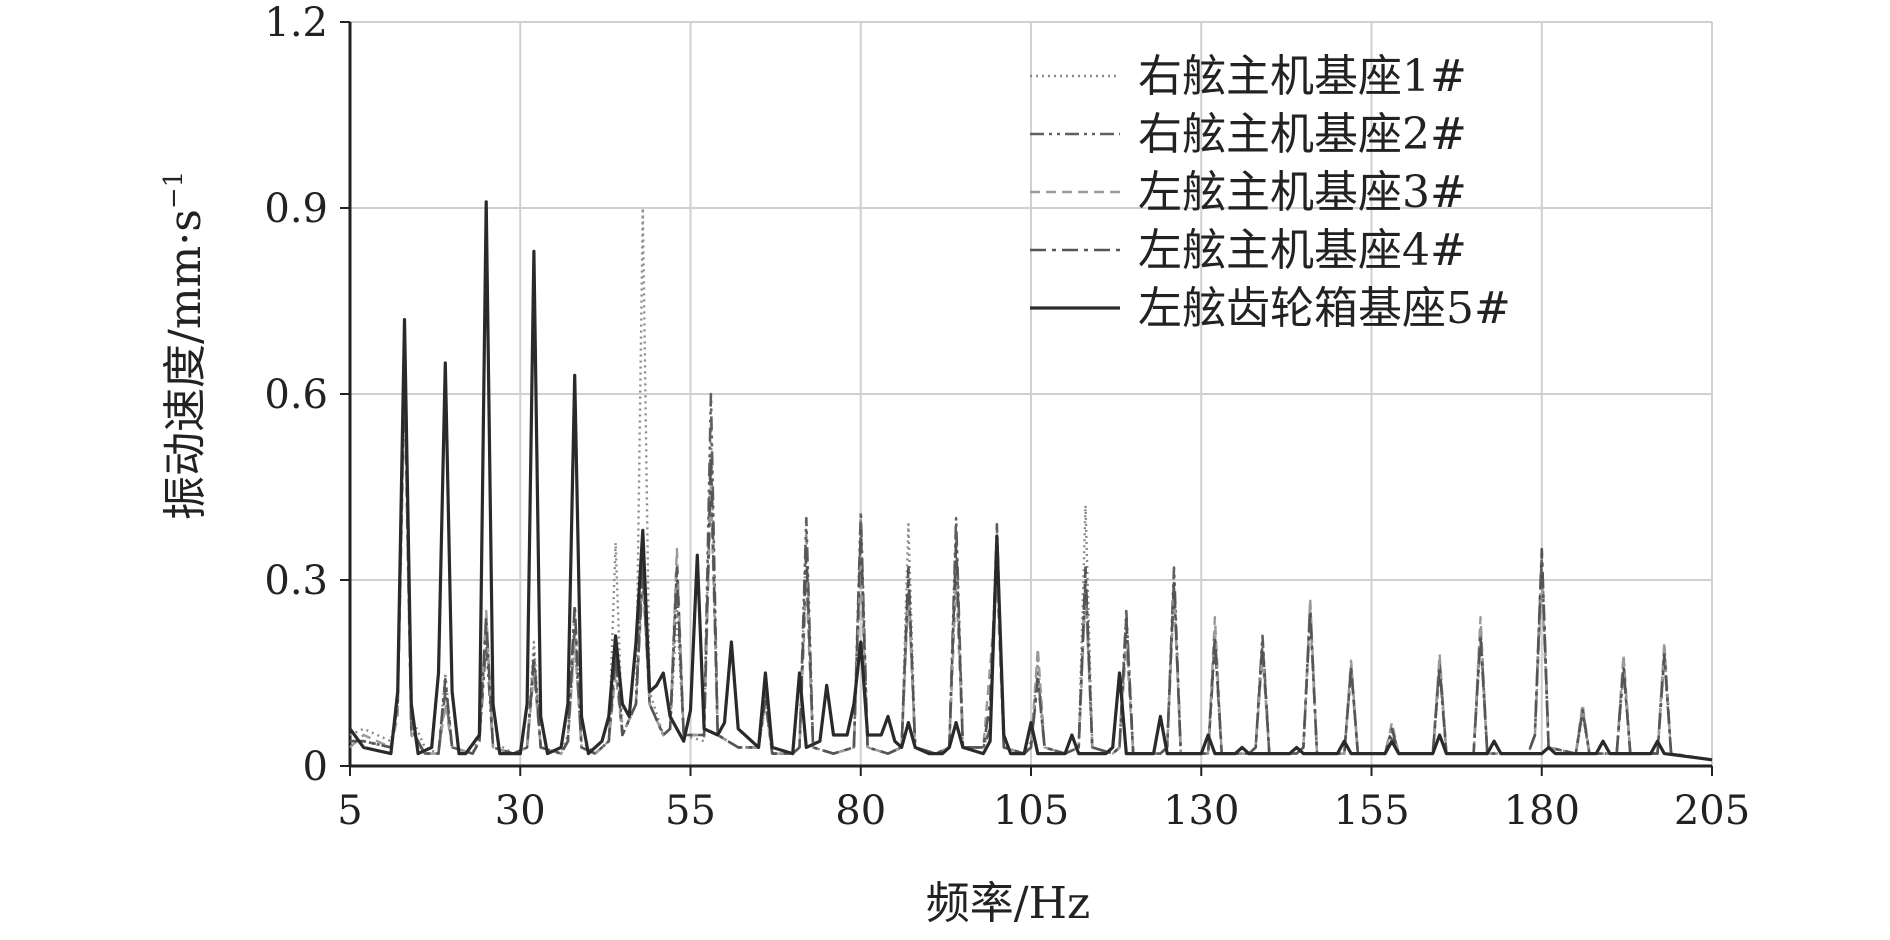 This screenshot has width=1890, height=940. Describe the element at coordinates (1302, 76) in the screenshot. I see `legend-label-1: 右舷主机基座1#` at that location.